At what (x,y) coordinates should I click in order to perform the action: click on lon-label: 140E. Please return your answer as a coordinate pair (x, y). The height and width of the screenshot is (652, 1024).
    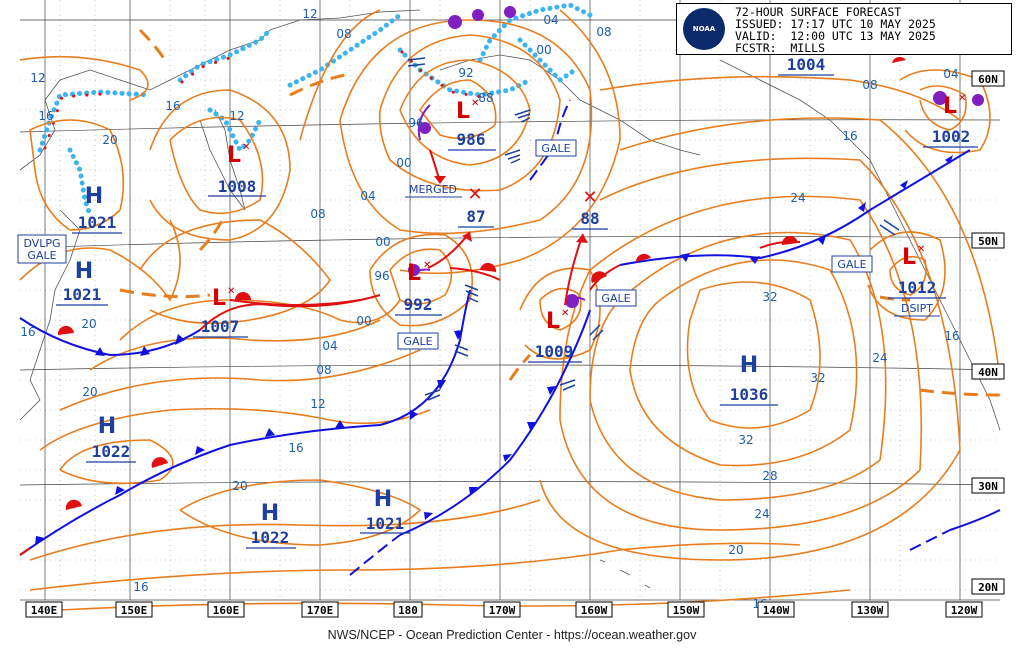
    Looking at the image, I should click on (44, 610).